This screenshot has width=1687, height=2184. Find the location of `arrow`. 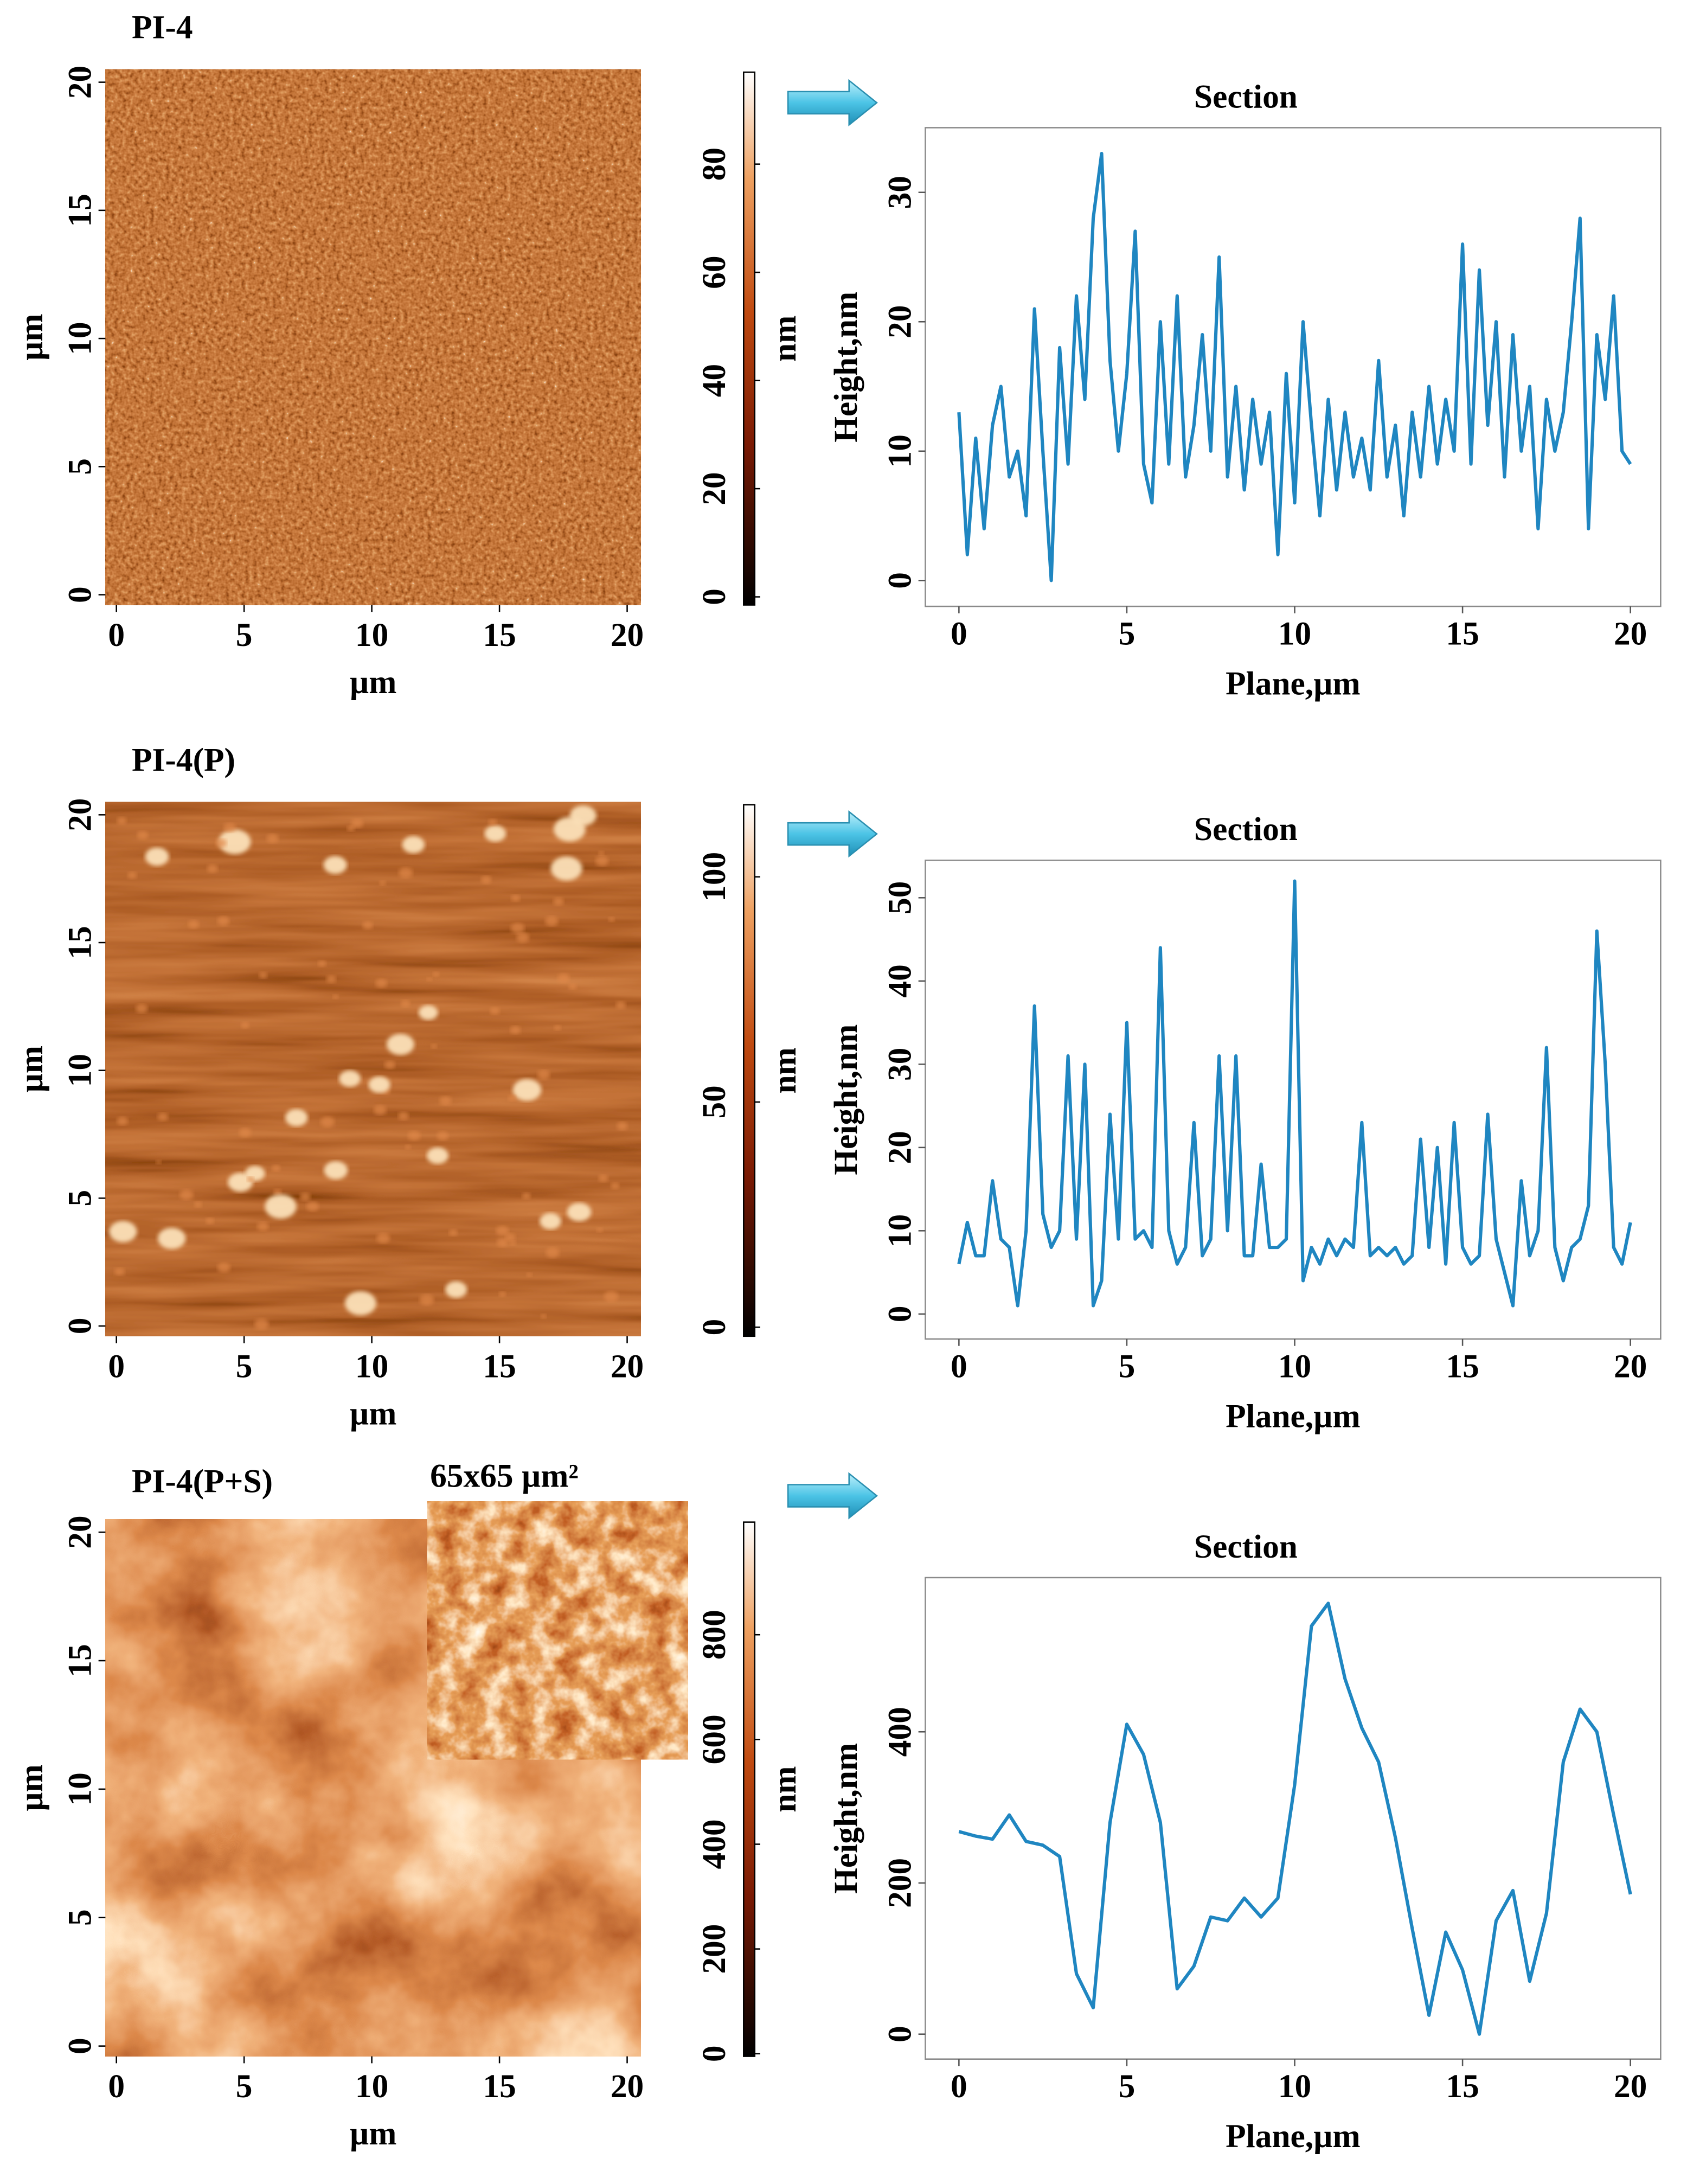

arrow is located at coordinates (833, 102).